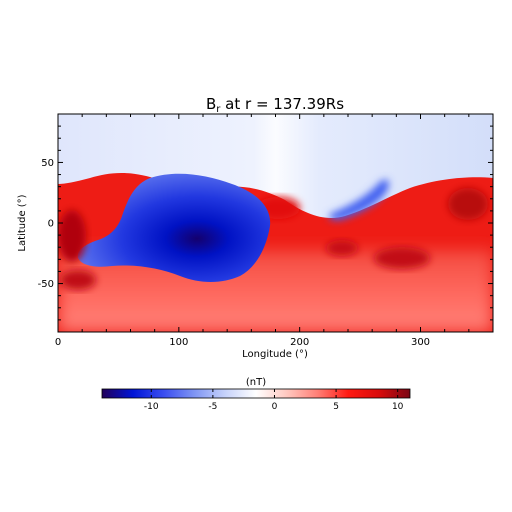 The width and height of the screenshot is (512, 512). Describe the element at coordinates (398, 407) in the screenshot. I see `colorbar-tick-label: 10` at that location.